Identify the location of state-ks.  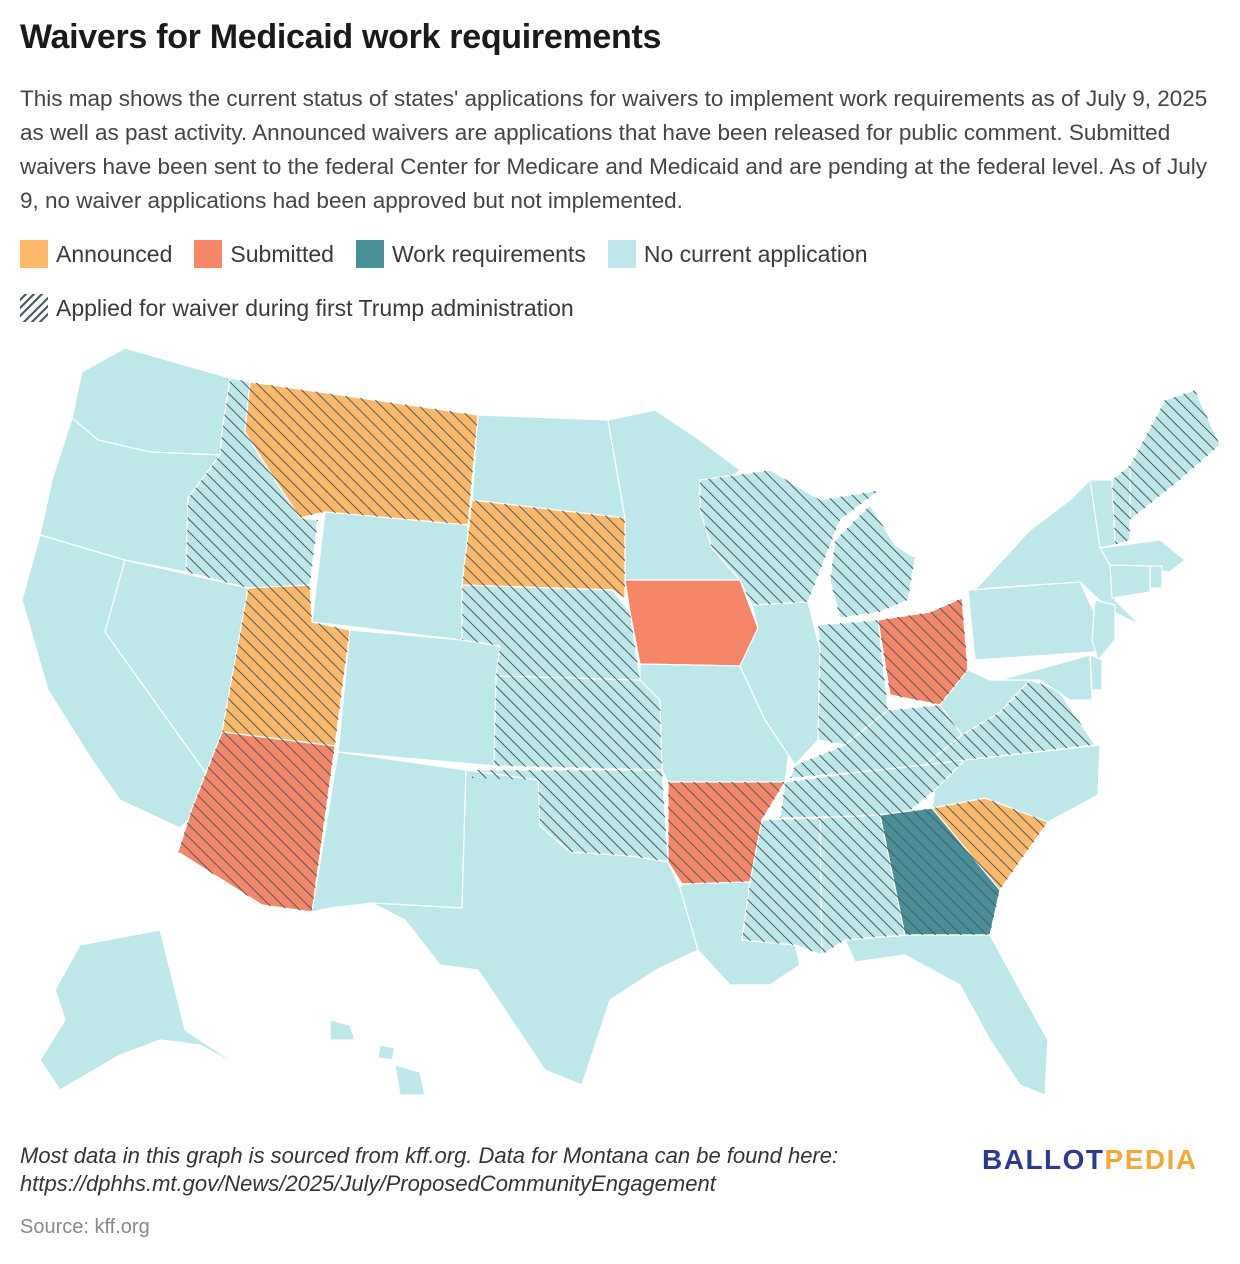
(578, 723).